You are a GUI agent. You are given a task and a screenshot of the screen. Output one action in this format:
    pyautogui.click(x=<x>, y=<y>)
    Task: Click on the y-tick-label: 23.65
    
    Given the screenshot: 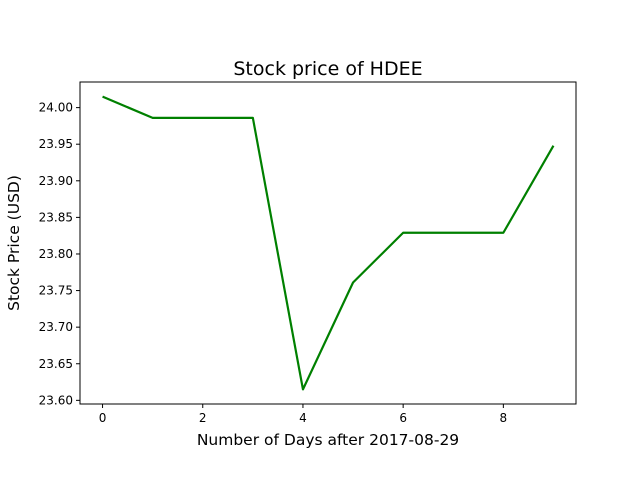 What is the action you would take?
    pyautogui.click(x=56, y=364)
    